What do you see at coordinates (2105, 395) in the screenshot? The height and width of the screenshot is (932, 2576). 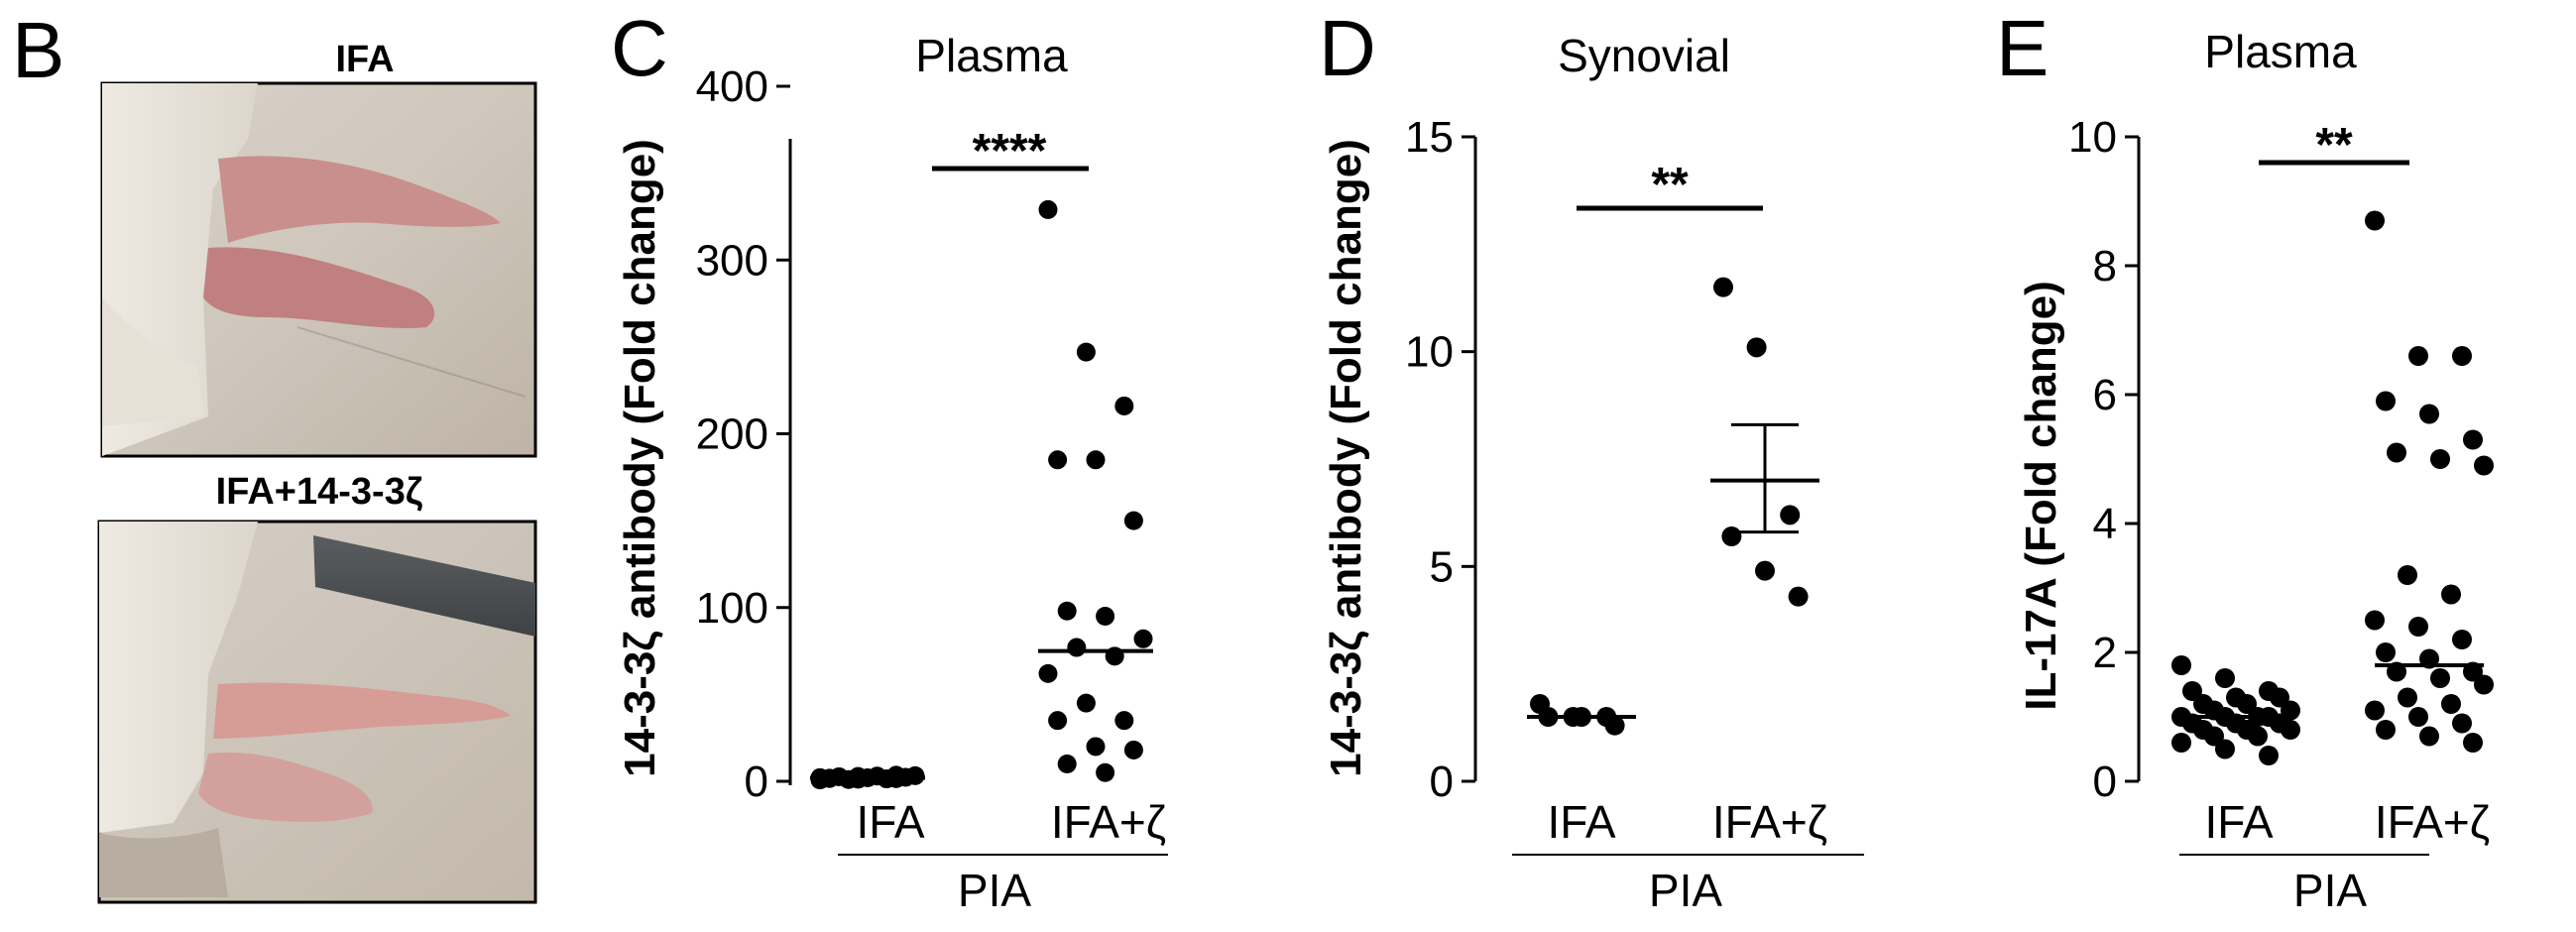 I see `chart-e-ytick-label: 6` at bounding box center [2105, 395].